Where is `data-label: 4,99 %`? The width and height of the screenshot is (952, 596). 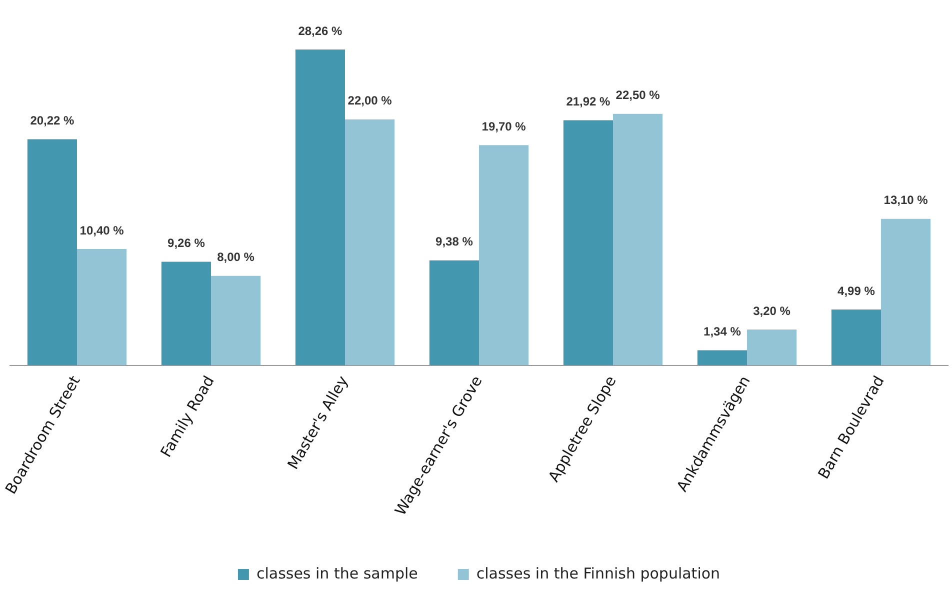
data-label: 4,99 % is located at coordinates (857, 291).